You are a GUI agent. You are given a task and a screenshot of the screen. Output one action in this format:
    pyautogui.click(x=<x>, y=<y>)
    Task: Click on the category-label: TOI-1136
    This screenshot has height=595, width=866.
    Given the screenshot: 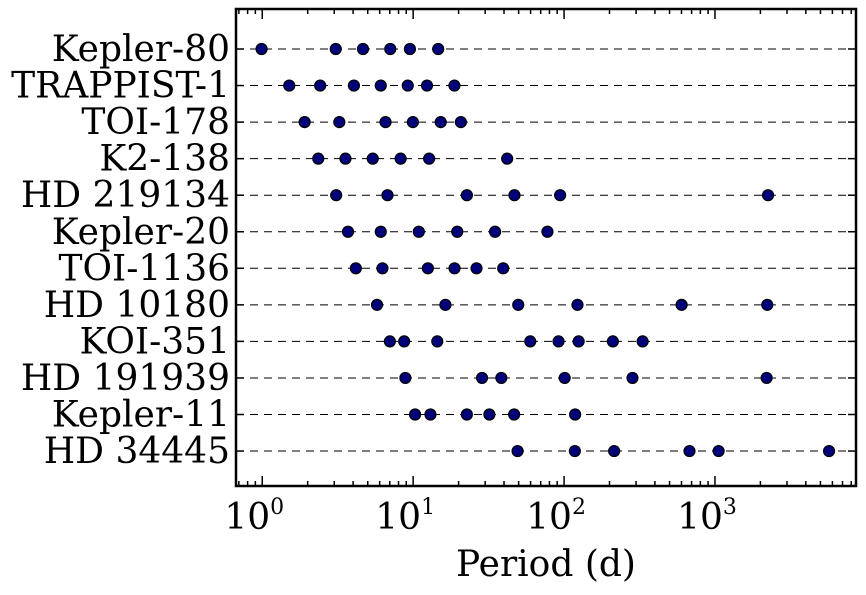 What is the action you would take?
    pyautogui.click(x=144, y=268)
    